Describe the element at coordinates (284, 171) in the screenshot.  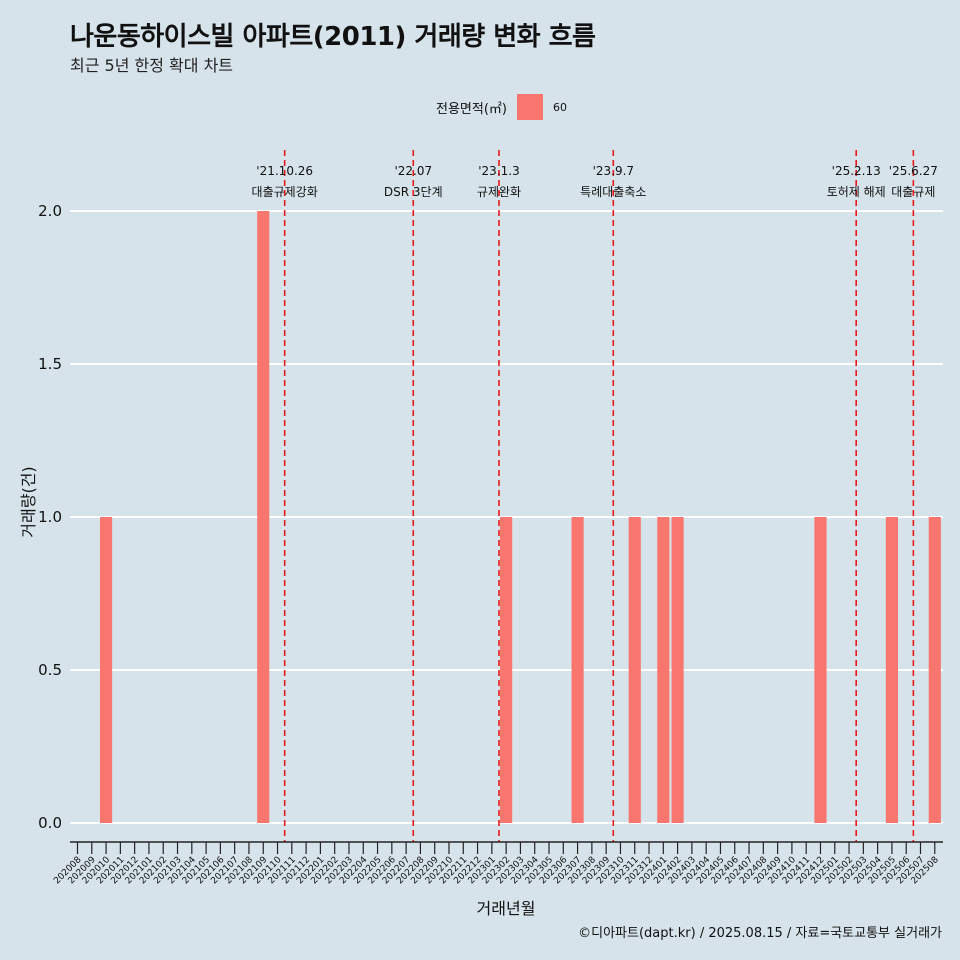
I see `event-date-label: '21.10.26` at that location.